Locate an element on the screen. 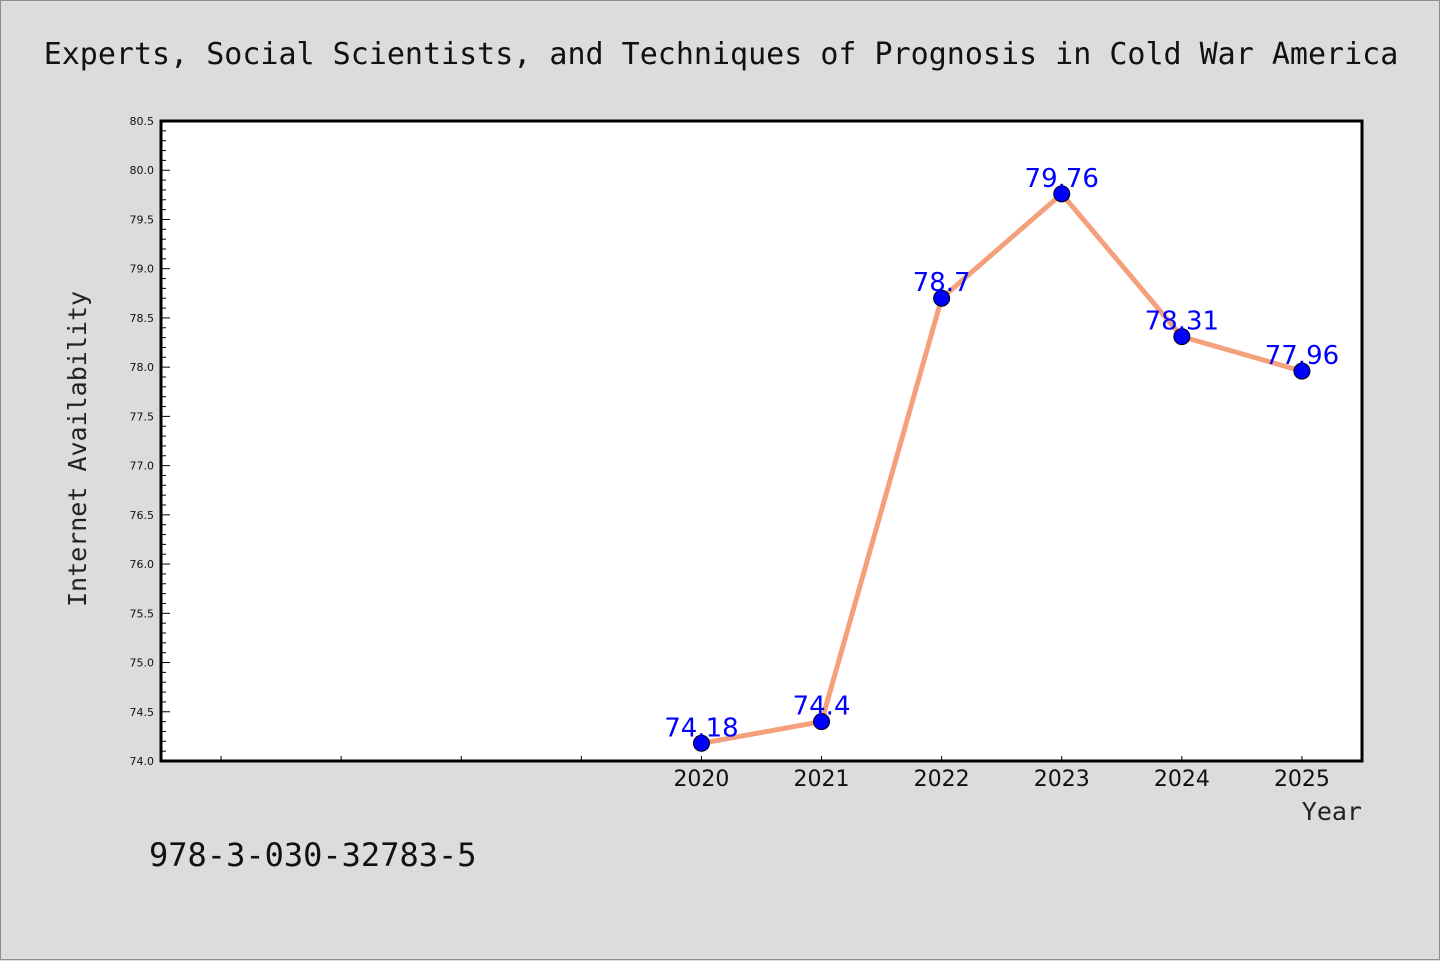 The image size is (1440, 961). y-tick-label: 79.5 is located at coordinates (142, 219).